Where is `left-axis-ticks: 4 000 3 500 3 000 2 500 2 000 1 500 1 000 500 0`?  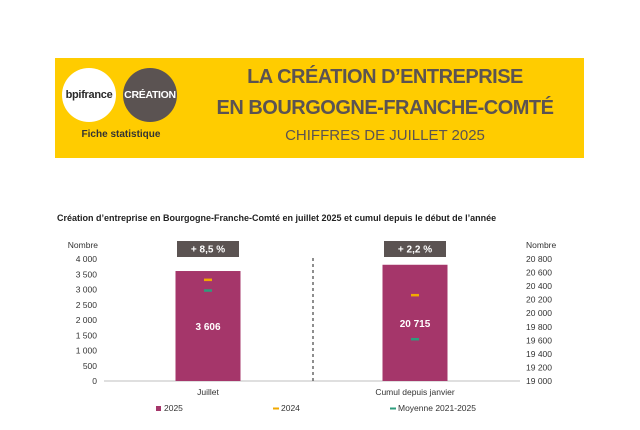
left-axis-ticks: 4 000 3 500 3 000 2 500 2 000 1 500 1 000 500 0 is located at coordinates (87, 320).